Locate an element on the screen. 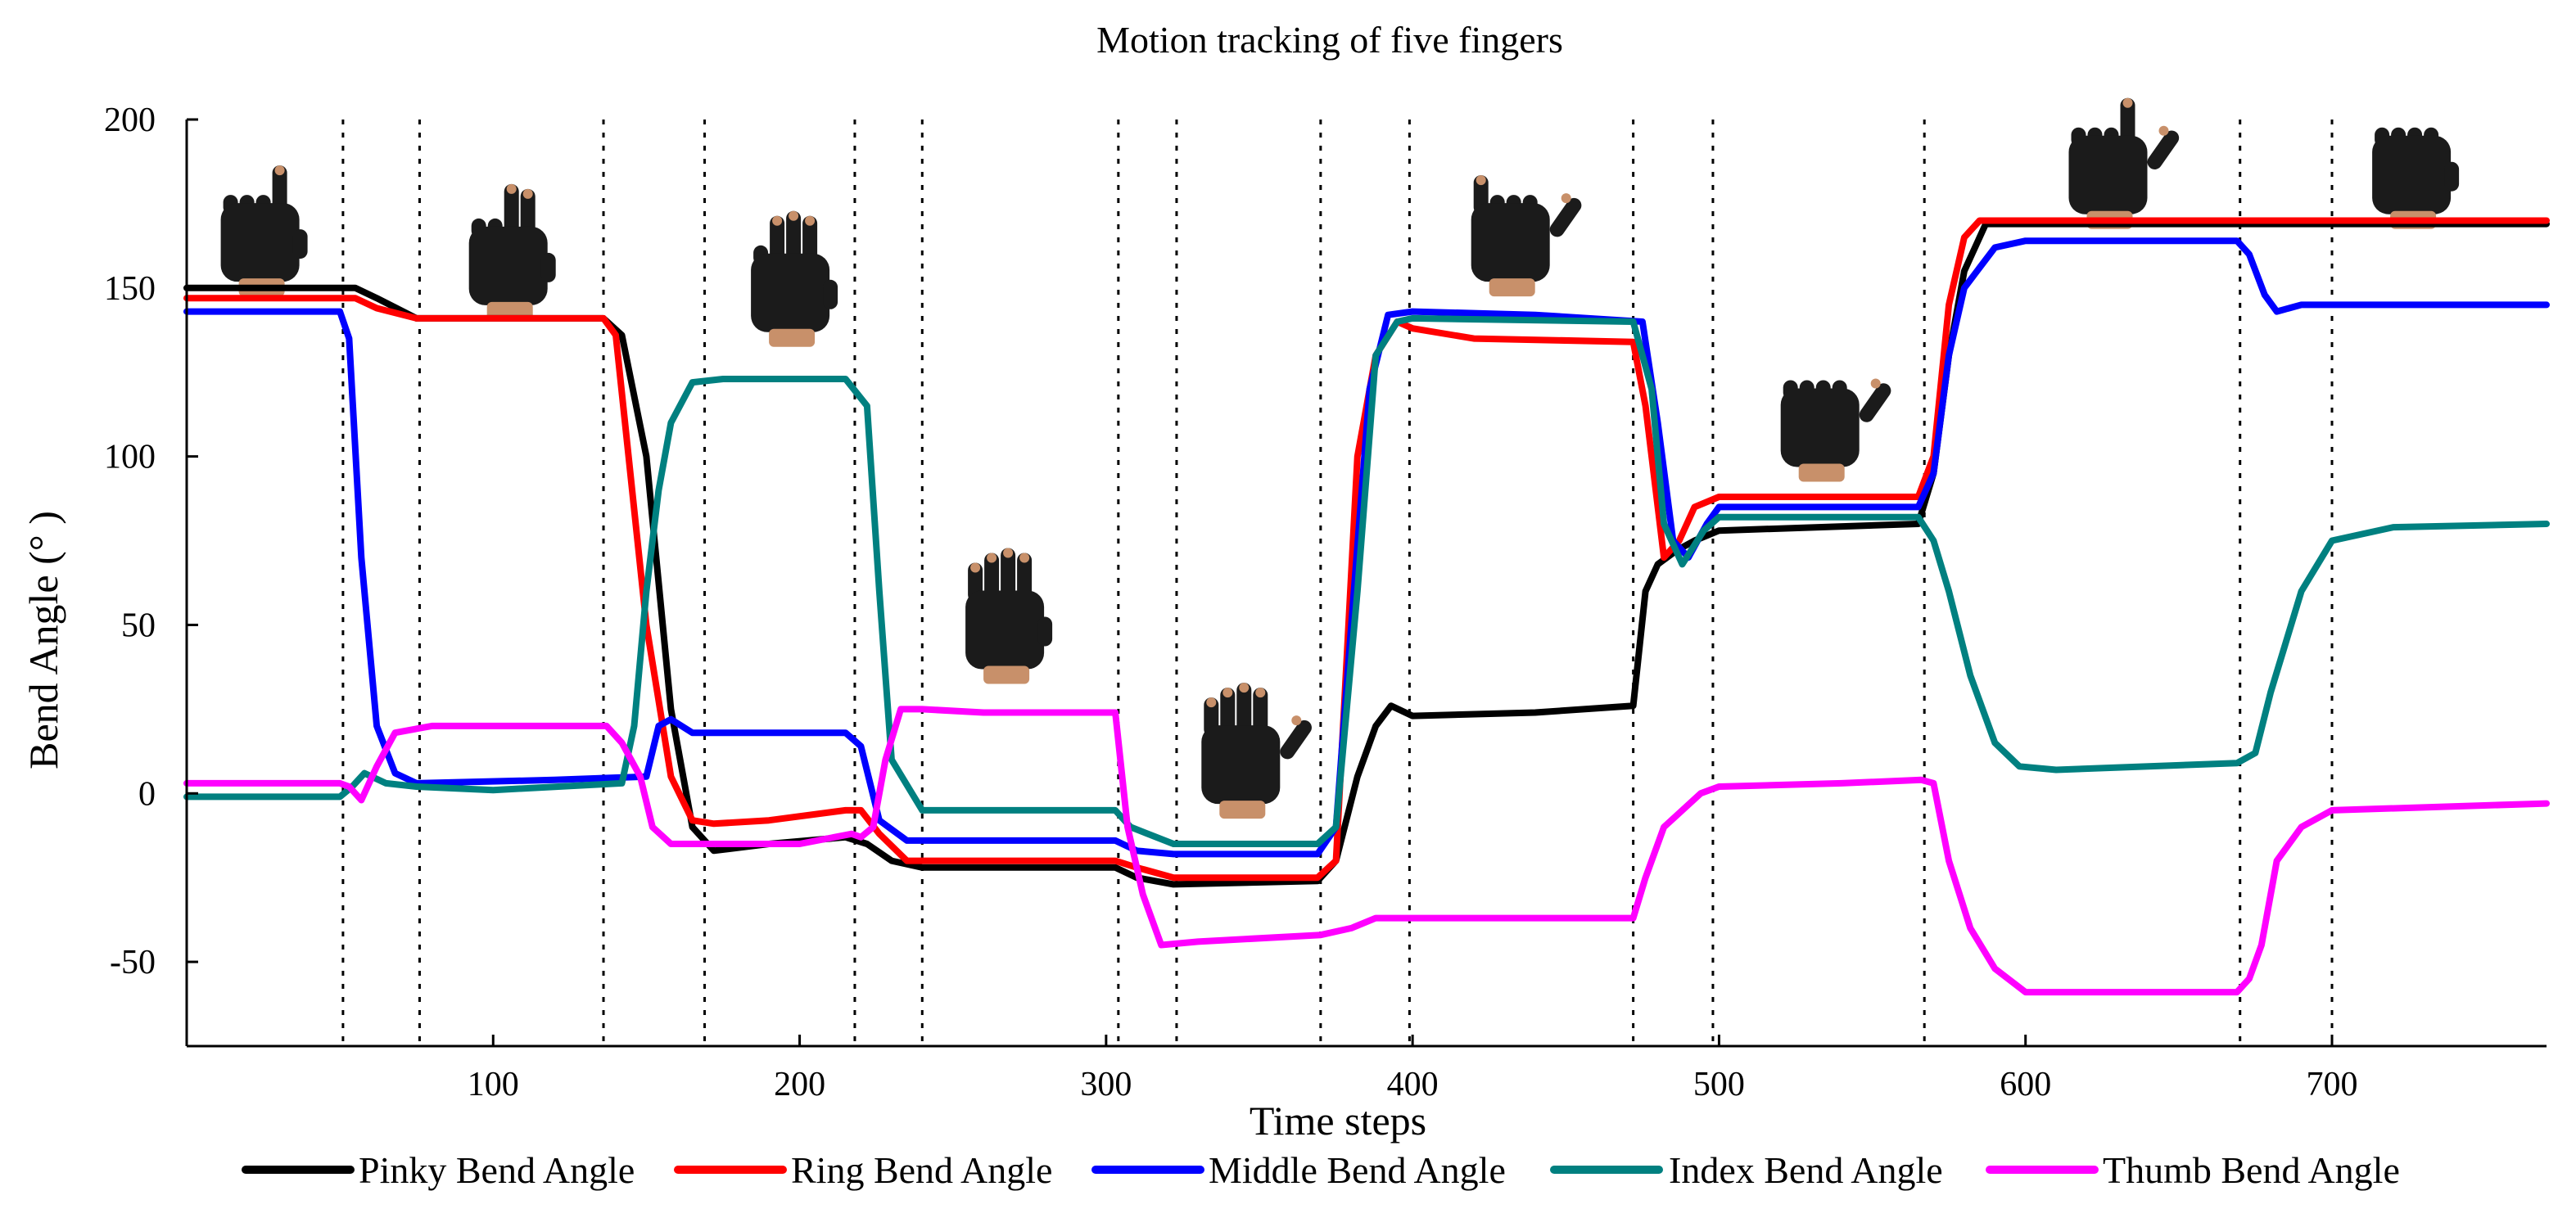 The image size is (2576, 1218). hand-gesture-gun is located at coordinates (2124, 163).